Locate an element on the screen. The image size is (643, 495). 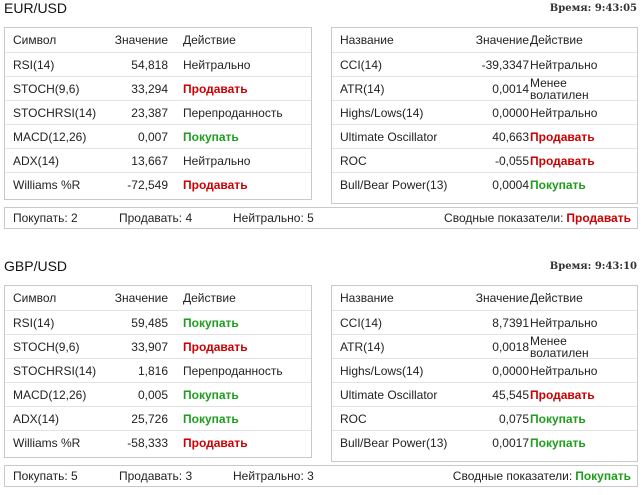
indicator-name: Bull/Bear Power(13) is located at coordinates (394, 185).